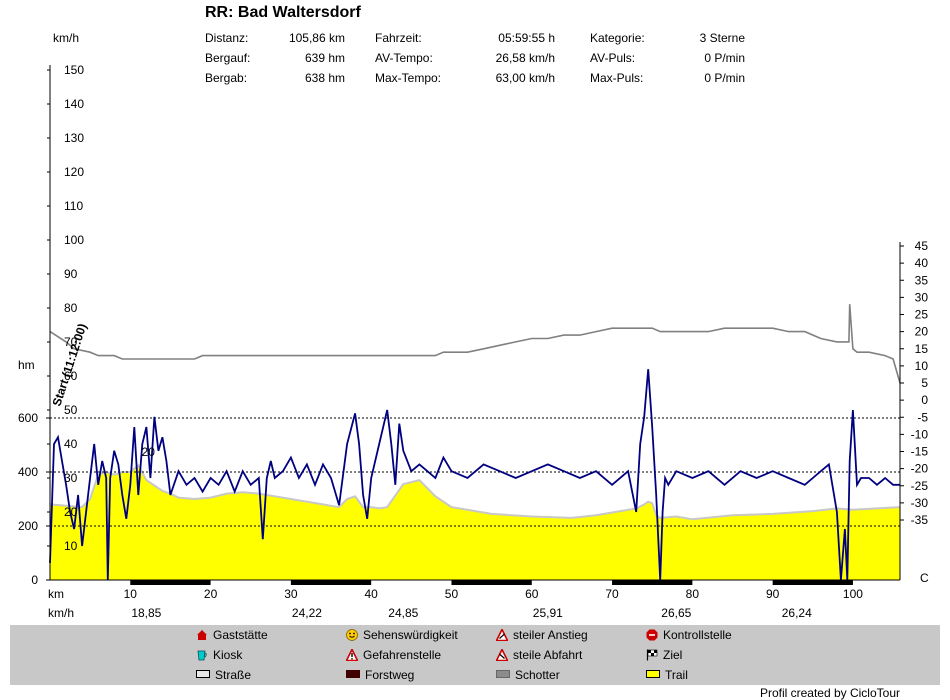  Describe the element at coordinates (922, 366) in the screenshot. I see `right-axis-tick-label: 10` at that location.